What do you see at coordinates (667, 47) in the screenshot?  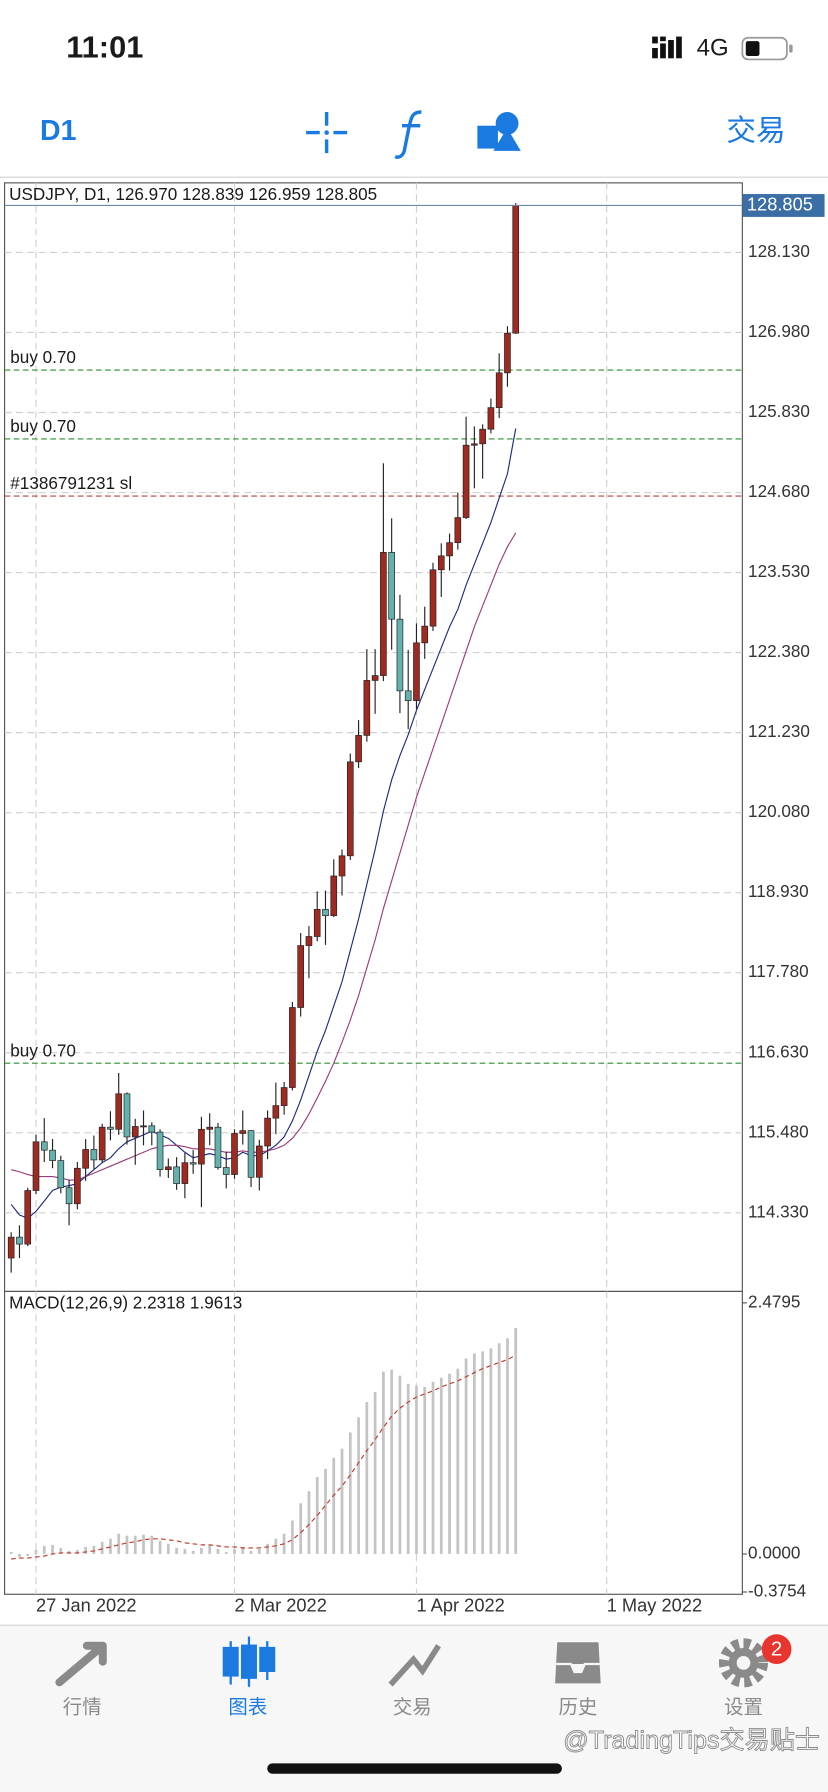 I see `signal-icon` at bounding box center [667, 47].